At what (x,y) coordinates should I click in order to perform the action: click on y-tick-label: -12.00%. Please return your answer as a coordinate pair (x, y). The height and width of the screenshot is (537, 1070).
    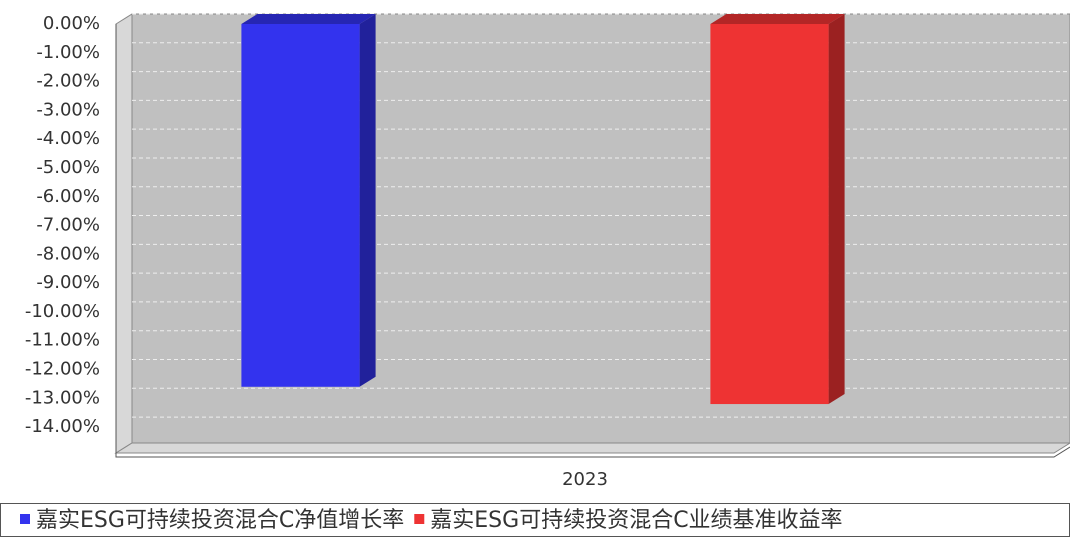
    Looking at the image, I should click on (62, 369).